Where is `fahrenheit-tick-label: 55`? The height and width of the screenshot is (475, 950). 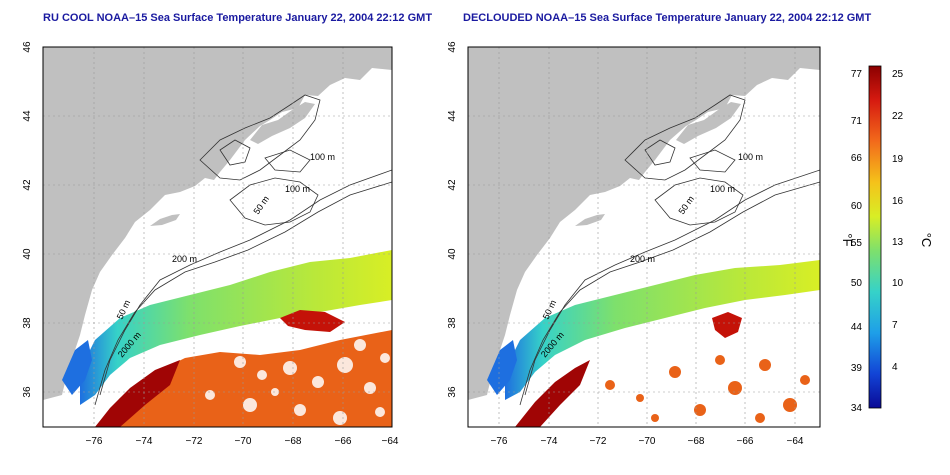
fahrenheit-tick-label: 55 is located at coordinates (857, 243).